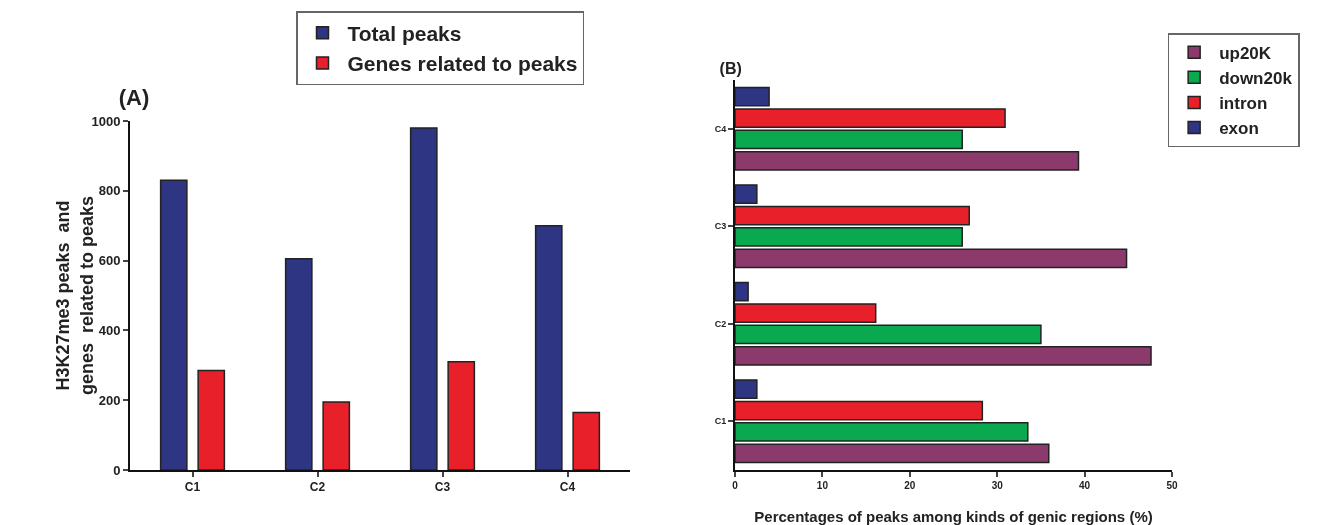  What do you see at coordinates (720, 323) in the screenshot?
I see `y-tick-label: C2` at bounding box center [720, 323].